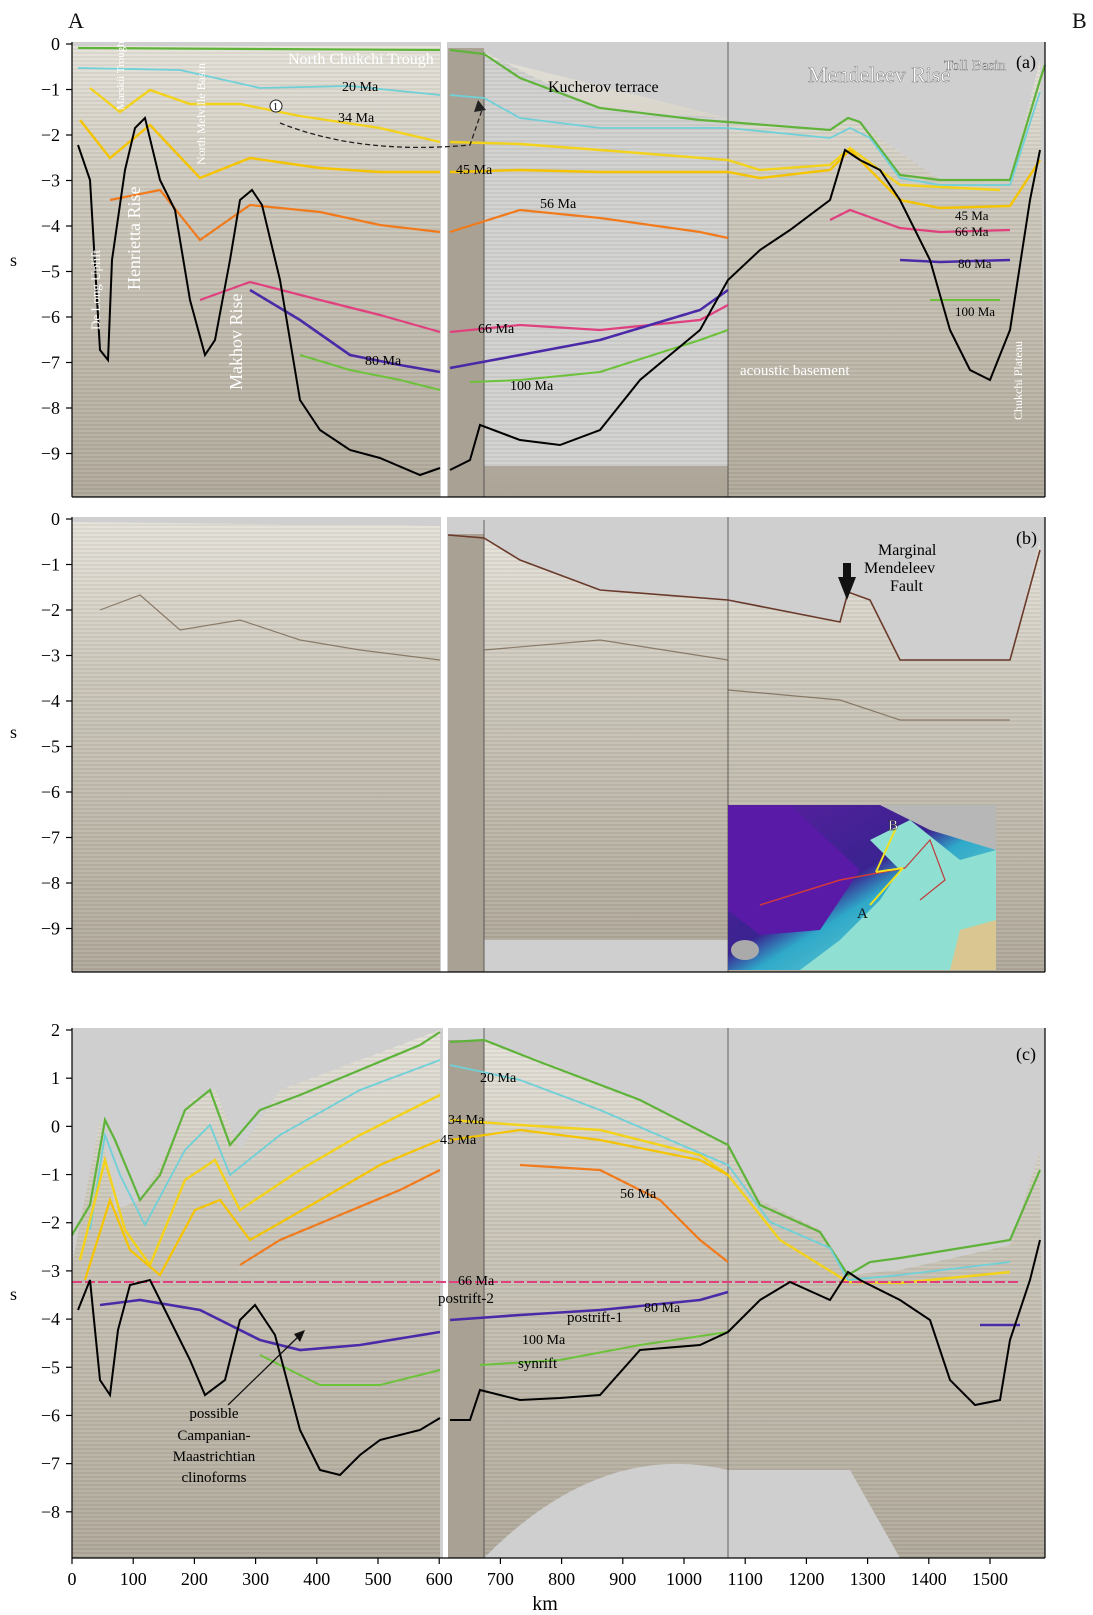  What do you see at coordinates (484, 1214) in the screenshot?
I see `c-horizon-56ma` at bounding box center [484, 1214].